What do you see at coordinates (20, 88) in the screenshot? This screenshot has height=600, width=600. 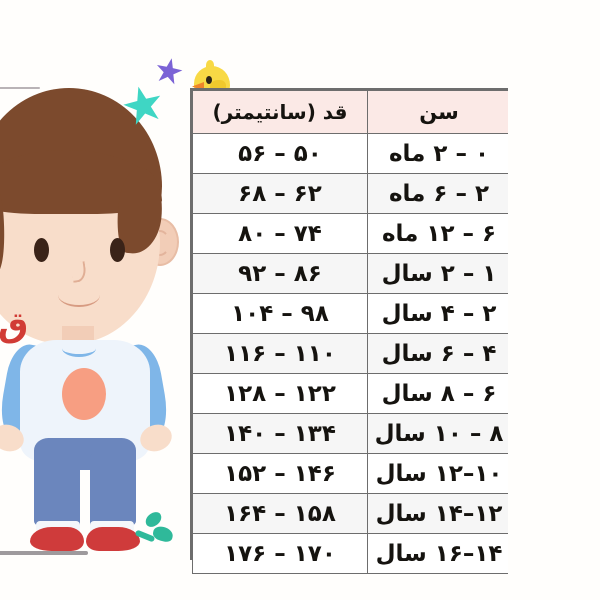 I see `wall-reference-line` at bounding box center [20, 88].